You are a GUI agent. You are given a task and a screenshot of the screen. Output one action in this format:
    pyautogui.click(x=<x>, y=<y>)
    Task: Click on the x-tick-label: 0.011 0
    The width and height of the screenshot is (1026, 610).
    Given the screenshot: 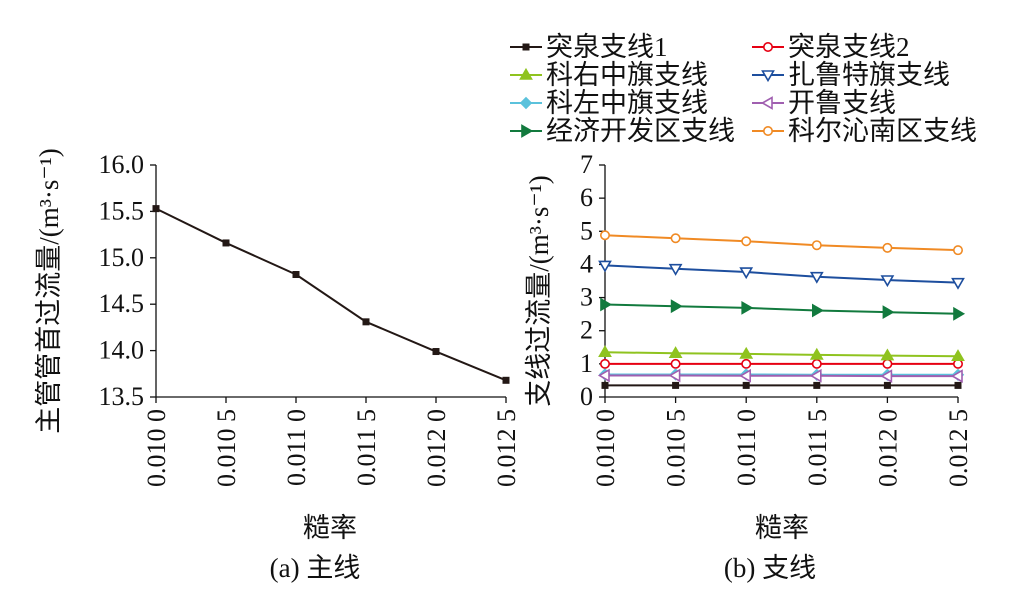 What is the action you would take?
    pyautogui.click(x=296, y=447)
    